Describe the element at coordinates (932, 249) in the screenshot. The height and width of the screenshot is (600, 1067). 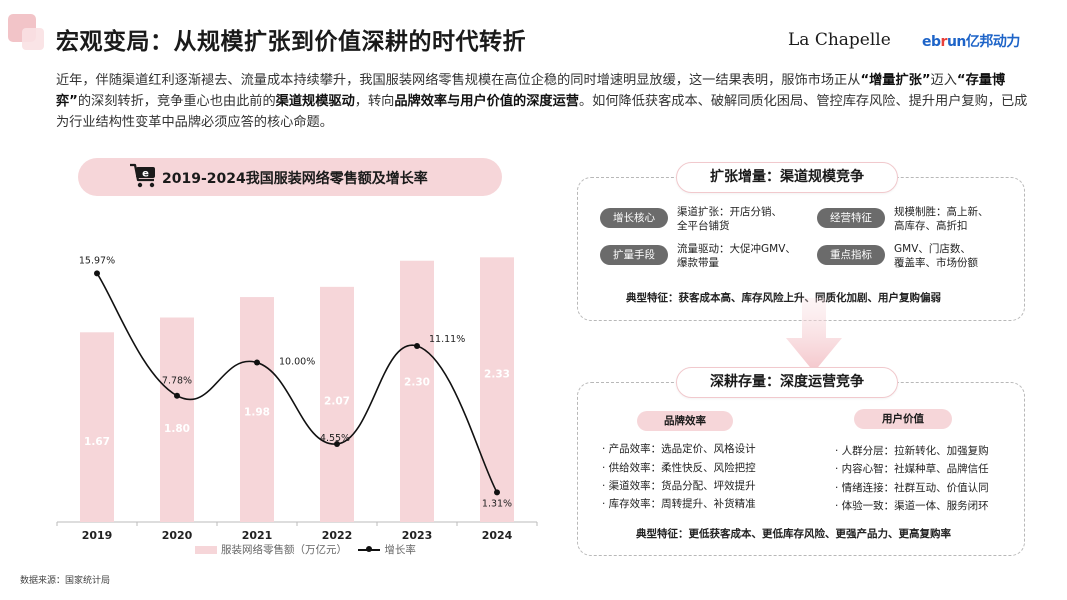
I see `desc-line: GMV、门店数、` at that location.